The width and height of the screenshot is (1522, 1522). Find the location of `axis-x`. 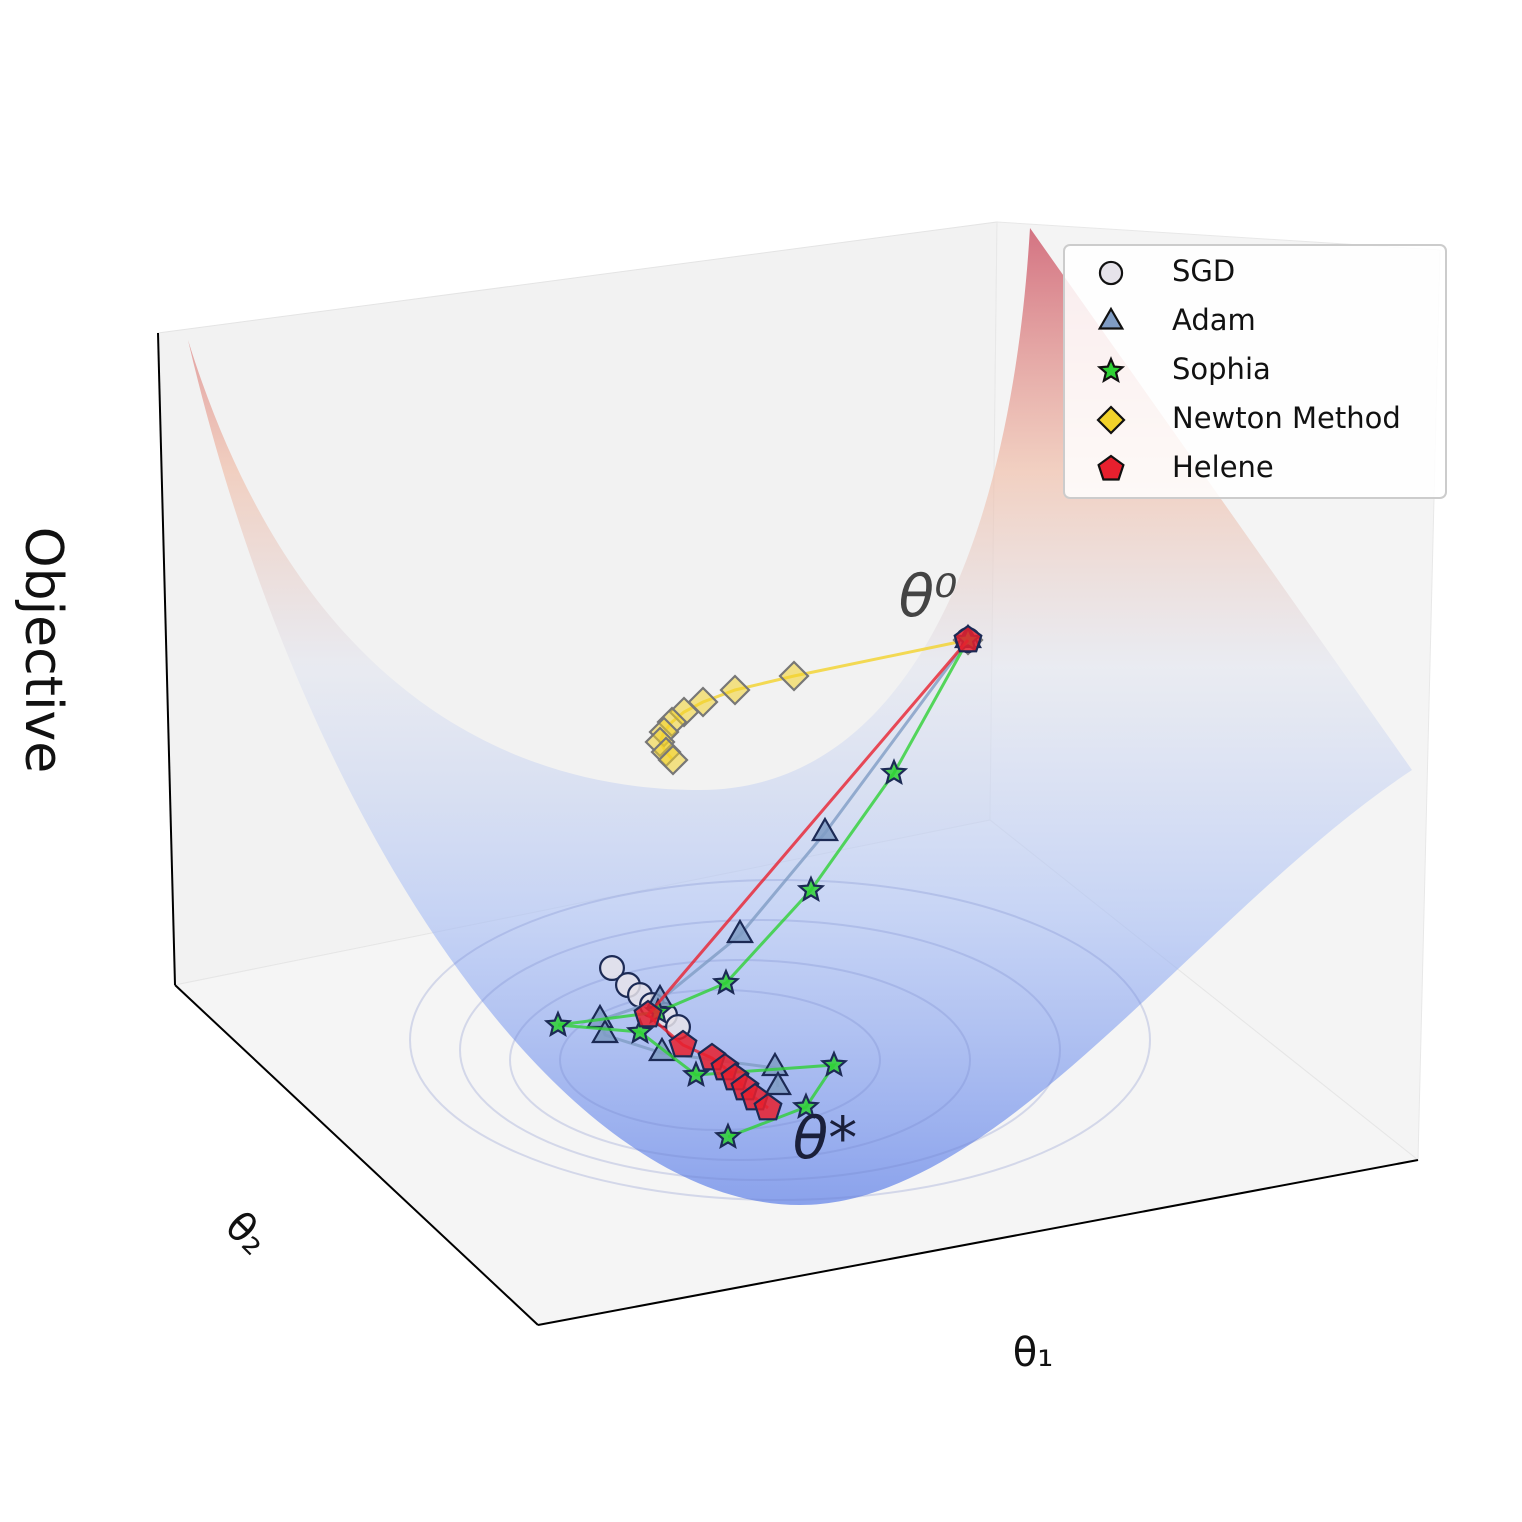

axis-x is located at coordinates (978, 1242).